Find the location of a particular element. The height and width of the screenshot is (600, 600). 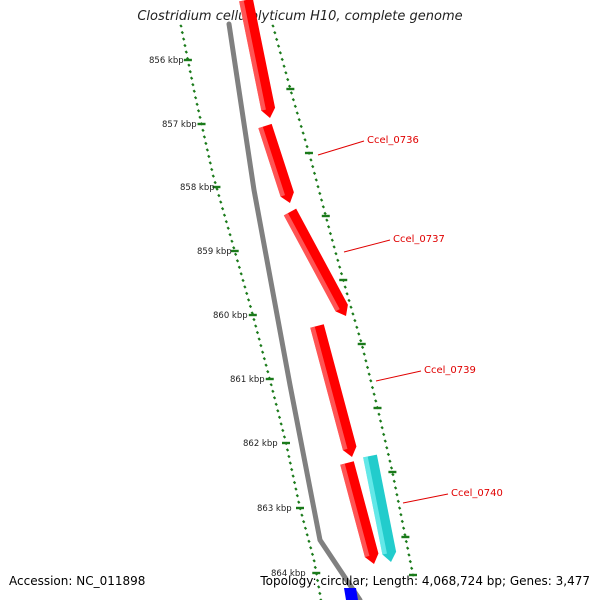

gene-label-Ccel_0737: Ccel_0737 is located at coordinates (419, 239).